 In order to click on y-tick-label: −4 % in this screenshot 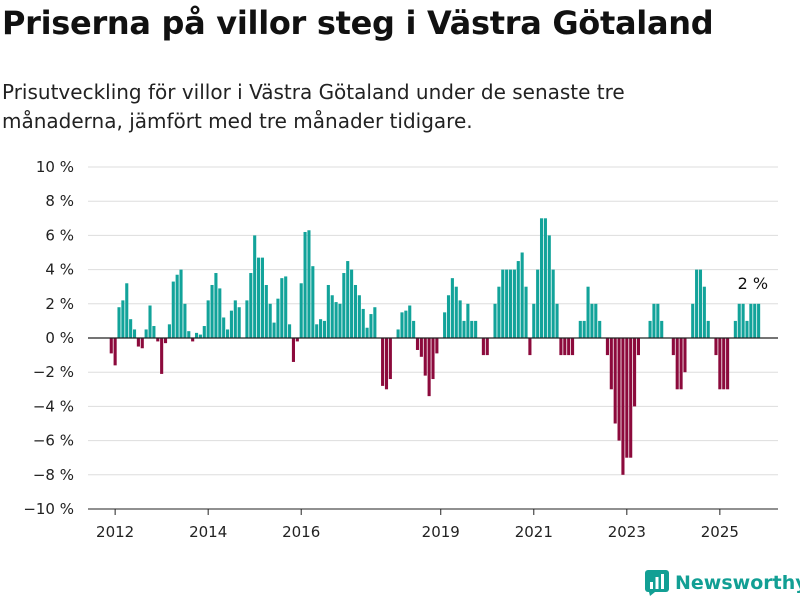, I will do `click(53, 406)`.